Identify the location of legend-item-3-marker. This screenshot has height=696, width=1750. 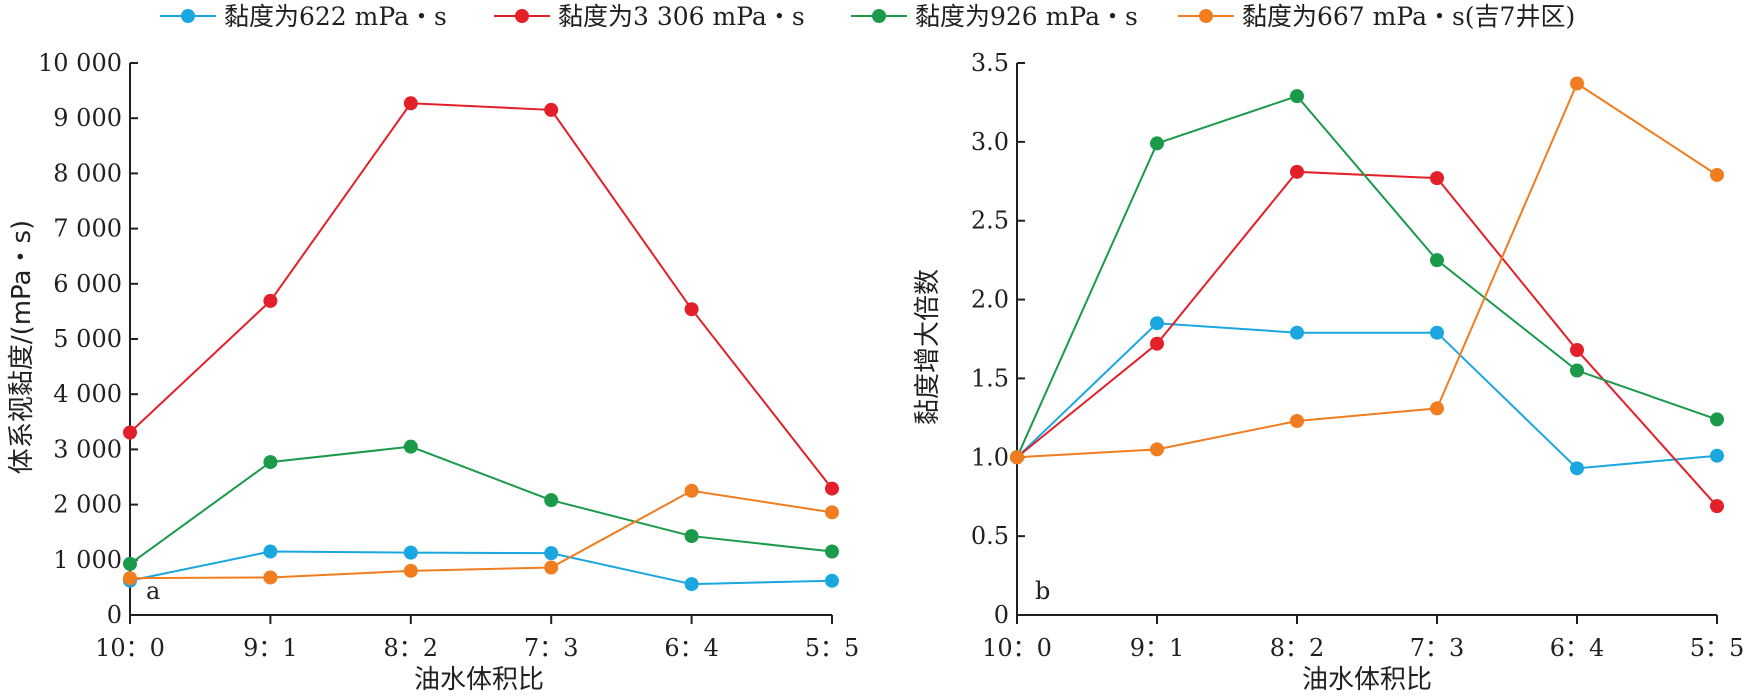
(879, 16).